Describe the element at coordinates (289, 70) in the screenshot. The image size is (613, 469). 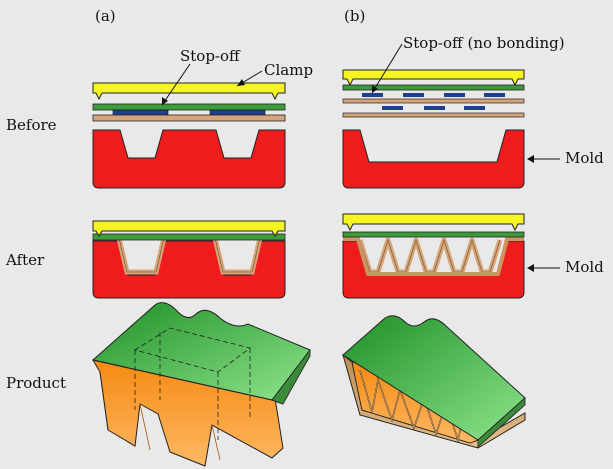
I see `clamp-label: Clamp` at that location.